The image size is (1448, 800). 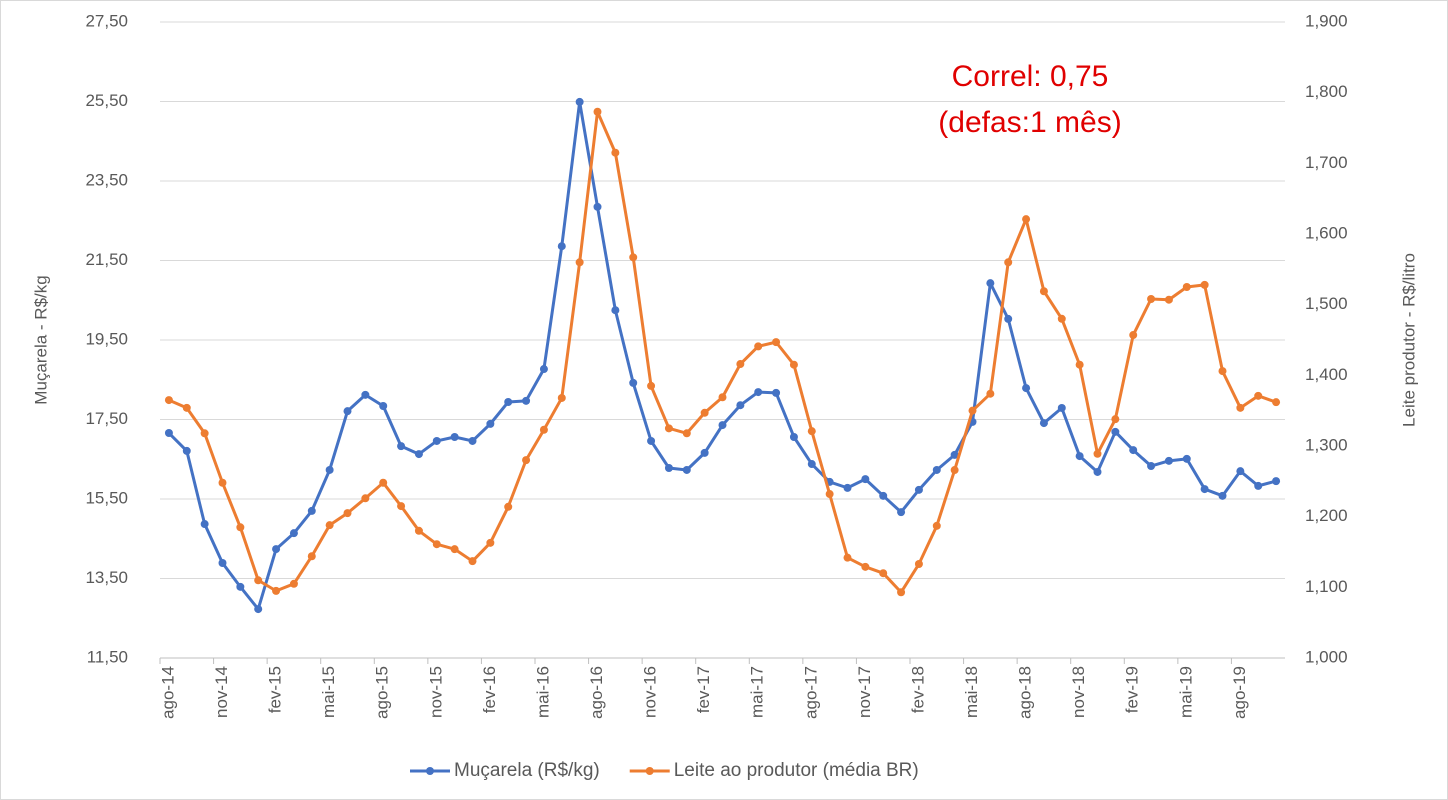 What do you see at coordinates (106, 179) in the screenshot?
I see `y-tick-label: 23,50` at bounding box center [106, 179].